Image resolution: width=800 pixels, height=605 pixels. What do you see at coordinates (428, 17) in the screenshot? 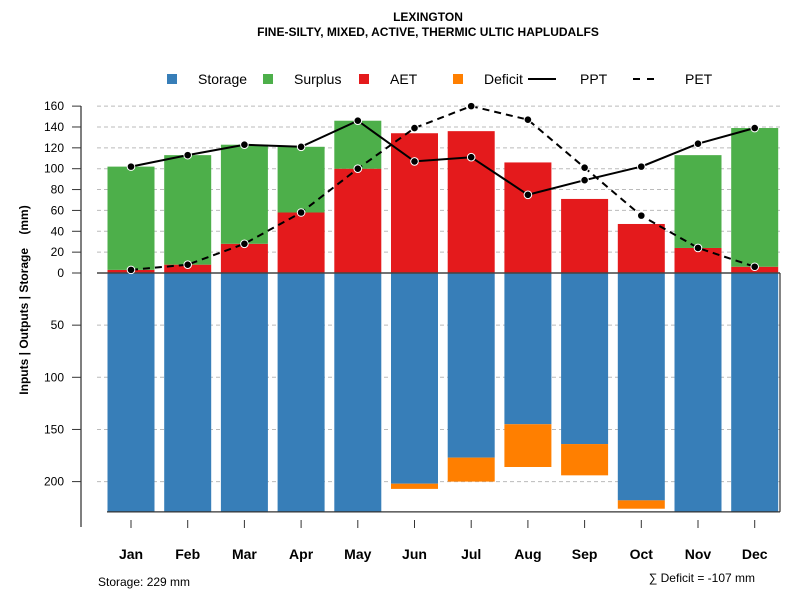
I see `chart-title: LEXINGTON` at bounding box center [428, 17].